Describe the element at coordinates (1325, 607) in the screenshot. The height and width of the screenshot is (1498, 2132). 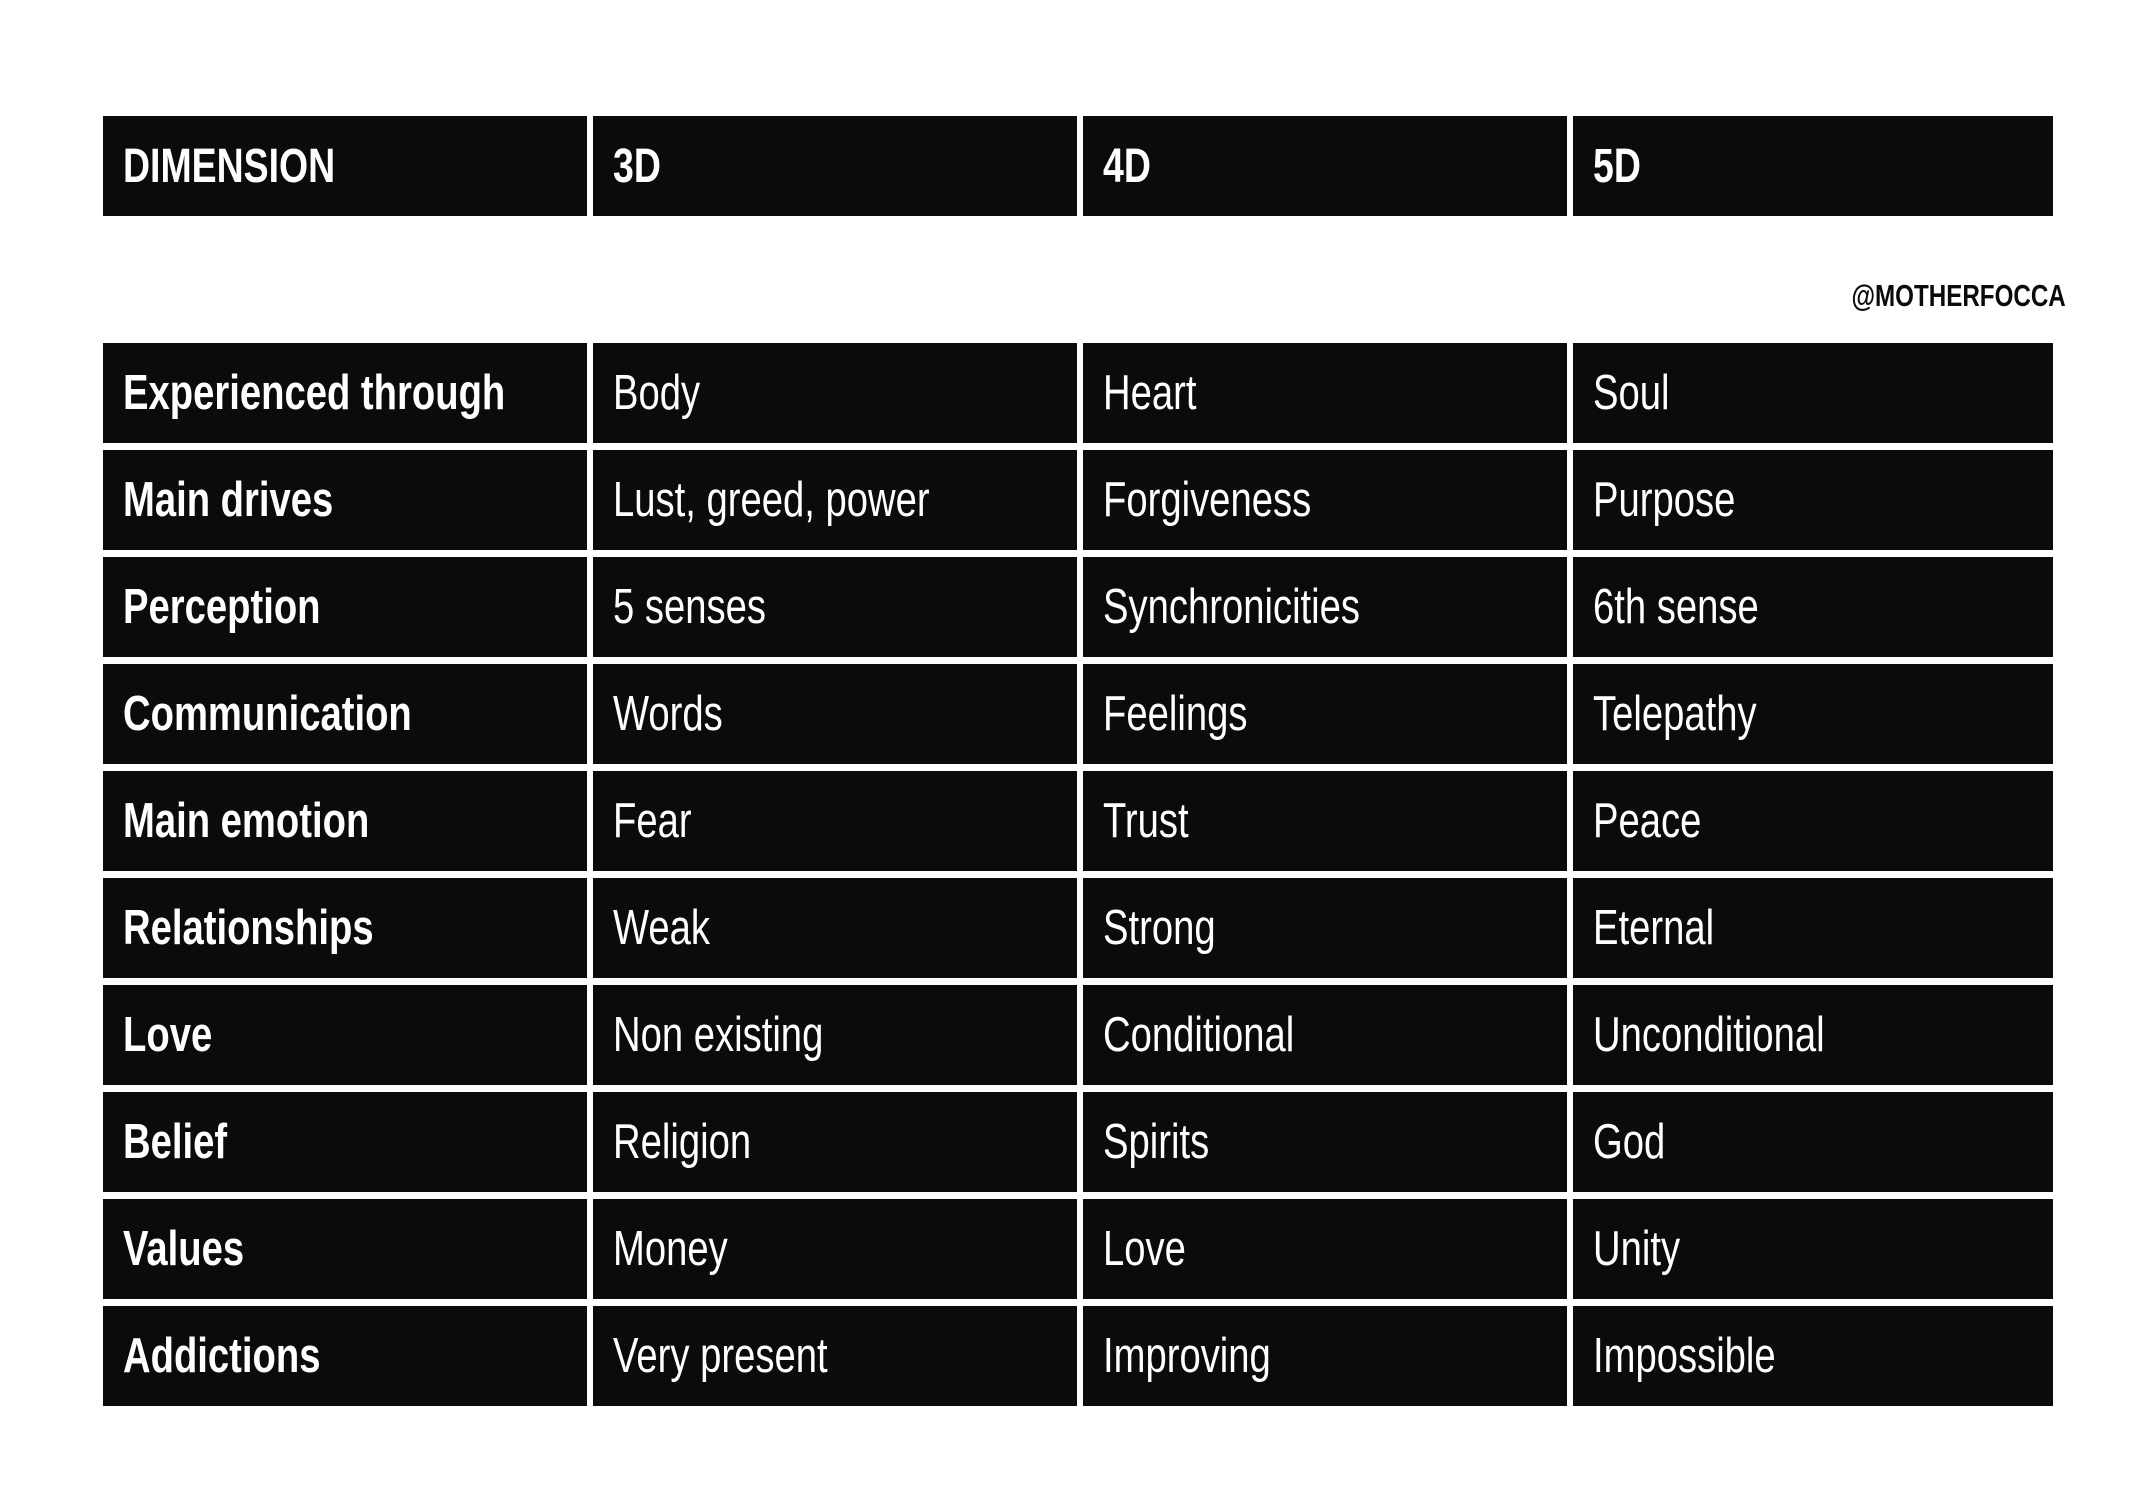
I see `cell-4d: Synchronicities` at that location.